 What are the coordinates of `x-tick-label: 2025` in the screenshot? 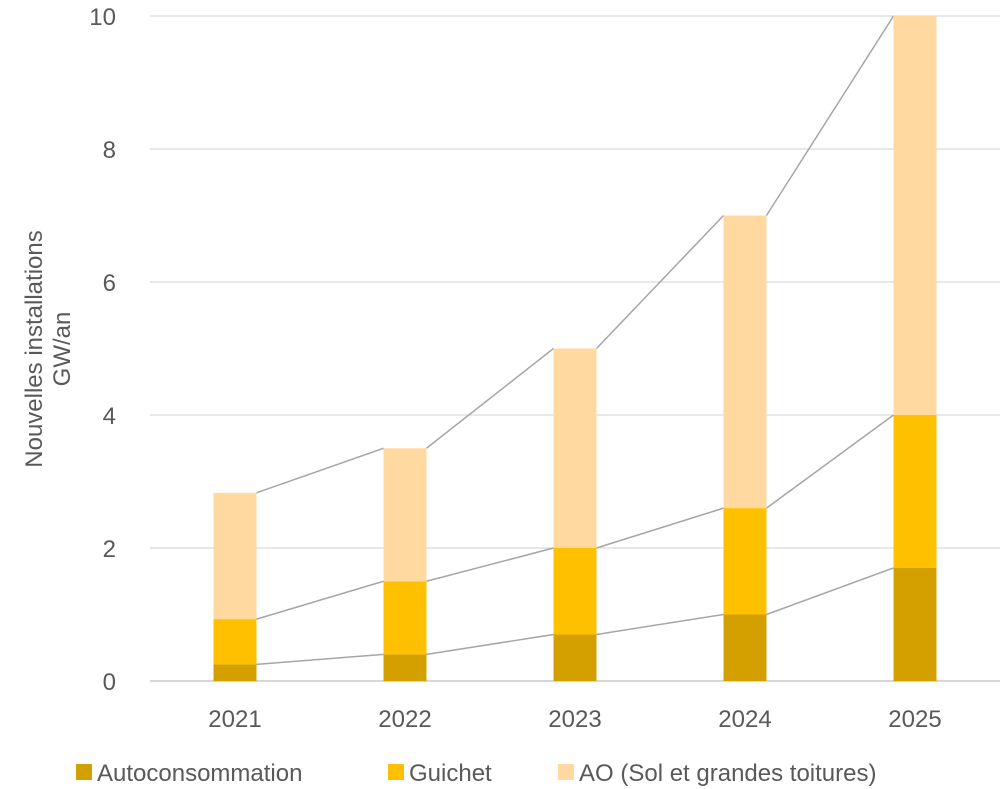 It's located at (914, 719).